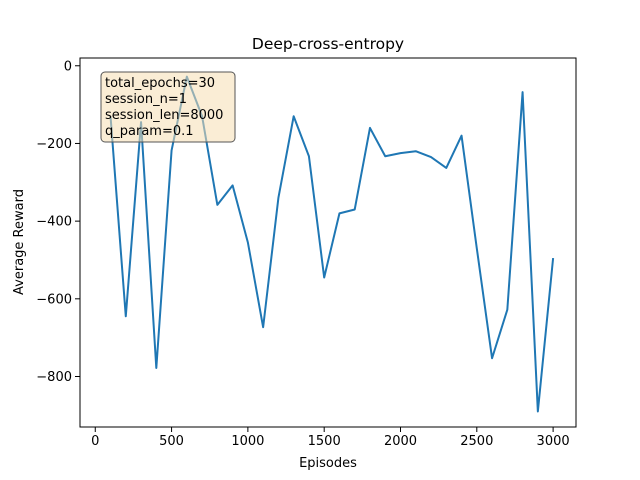 The width and height of the screenshot is (640, 480). I want to click on chart-title: Deep-cross-entropy, so click(328, 44).